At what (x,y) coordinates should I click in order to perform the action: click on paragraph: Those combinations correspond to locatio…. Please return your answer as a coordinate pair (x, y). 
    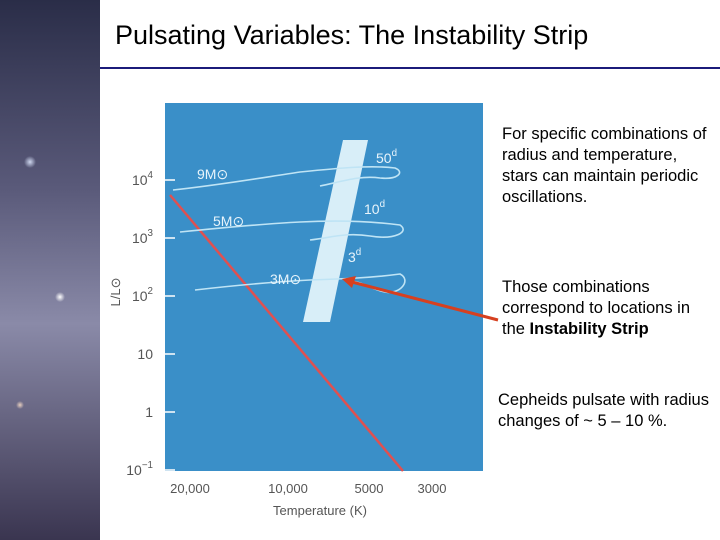
    Looking at the image, I should click on (608, 308).